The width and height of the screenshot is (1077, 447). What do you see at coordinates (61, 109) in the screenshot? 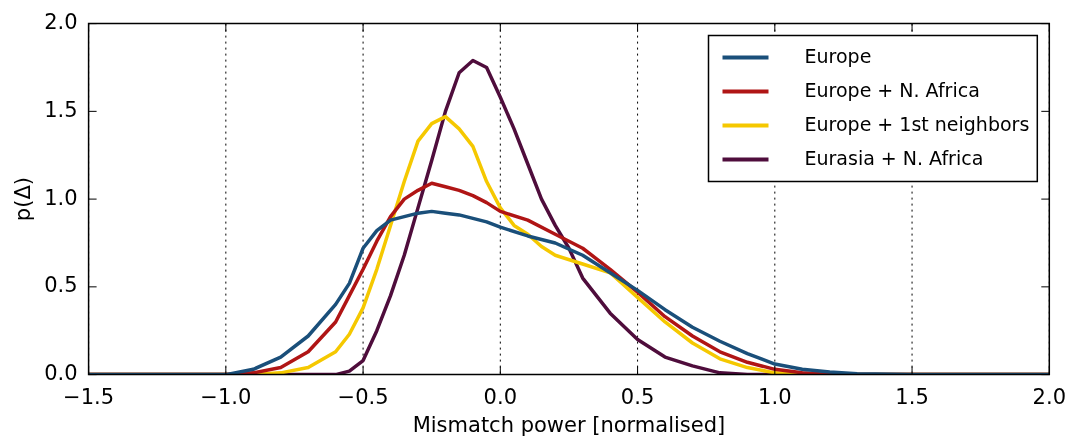
I see `y-tick-label: 1.5` at bounding box center [61, 109].